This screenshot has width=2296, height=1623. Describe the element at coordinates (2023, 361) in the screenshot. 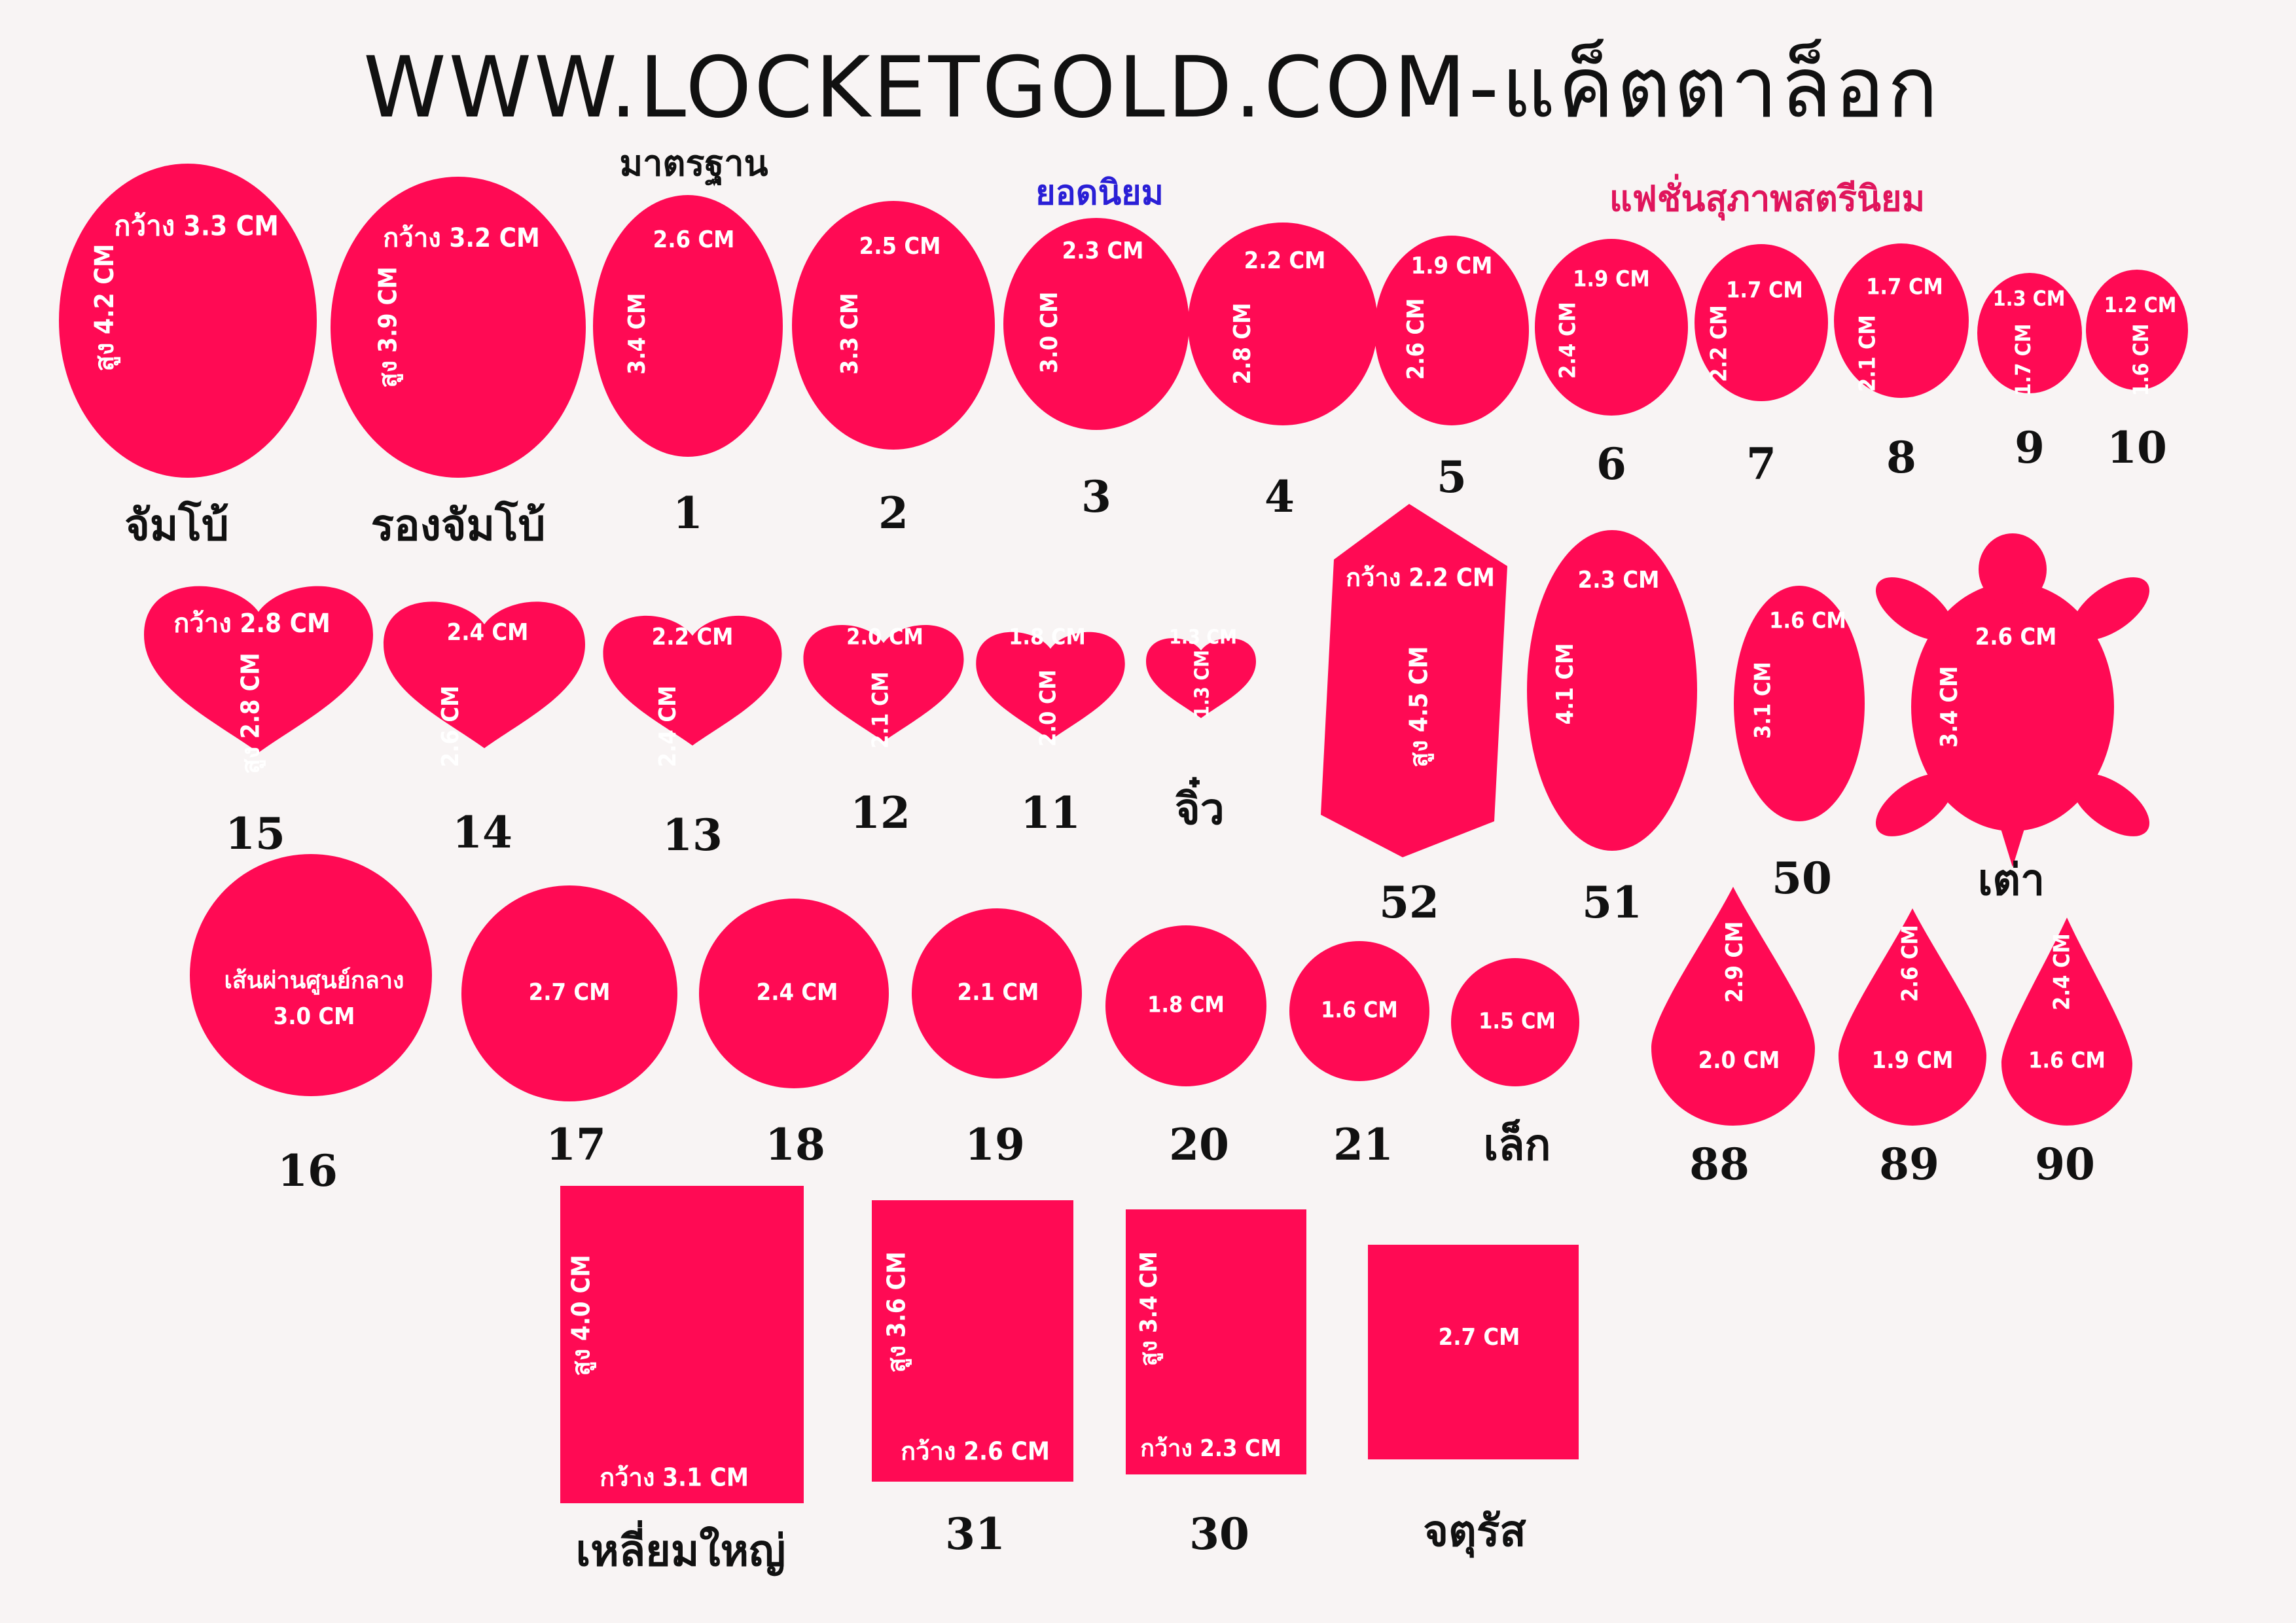

I see `oval-9-height-text: 1.7 CM` at that location.